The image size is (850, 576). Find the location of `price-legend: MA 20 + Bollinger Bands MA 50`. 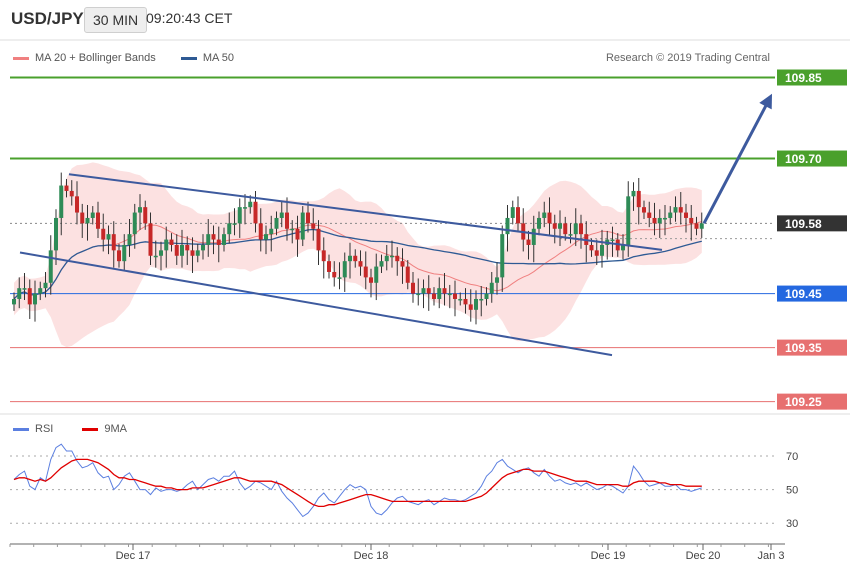

price-legend: MA 20 + Bollinger Bands MA 50 is located at coordinates (134, 58).